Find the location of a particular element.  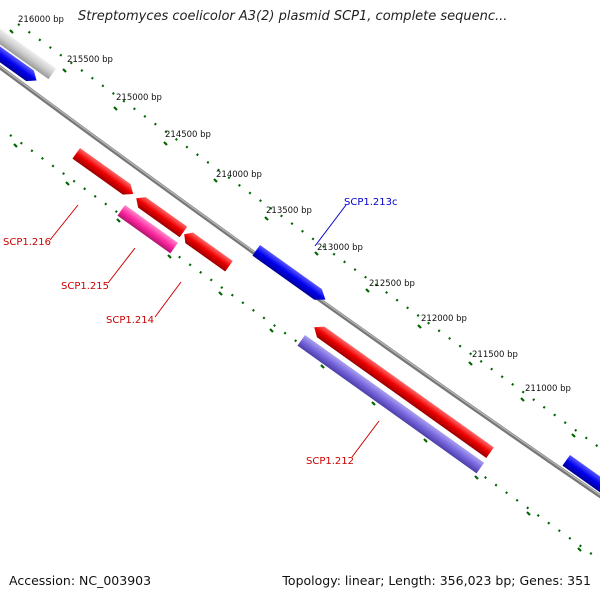

gene-feature-lavender is located at coordinates (391, 404).